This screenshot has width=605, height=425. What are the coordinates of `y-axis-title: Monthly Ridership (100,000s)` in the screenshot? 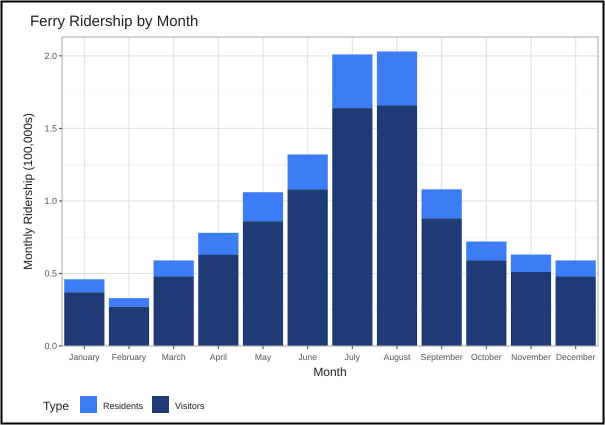 It's located at (28, 191).